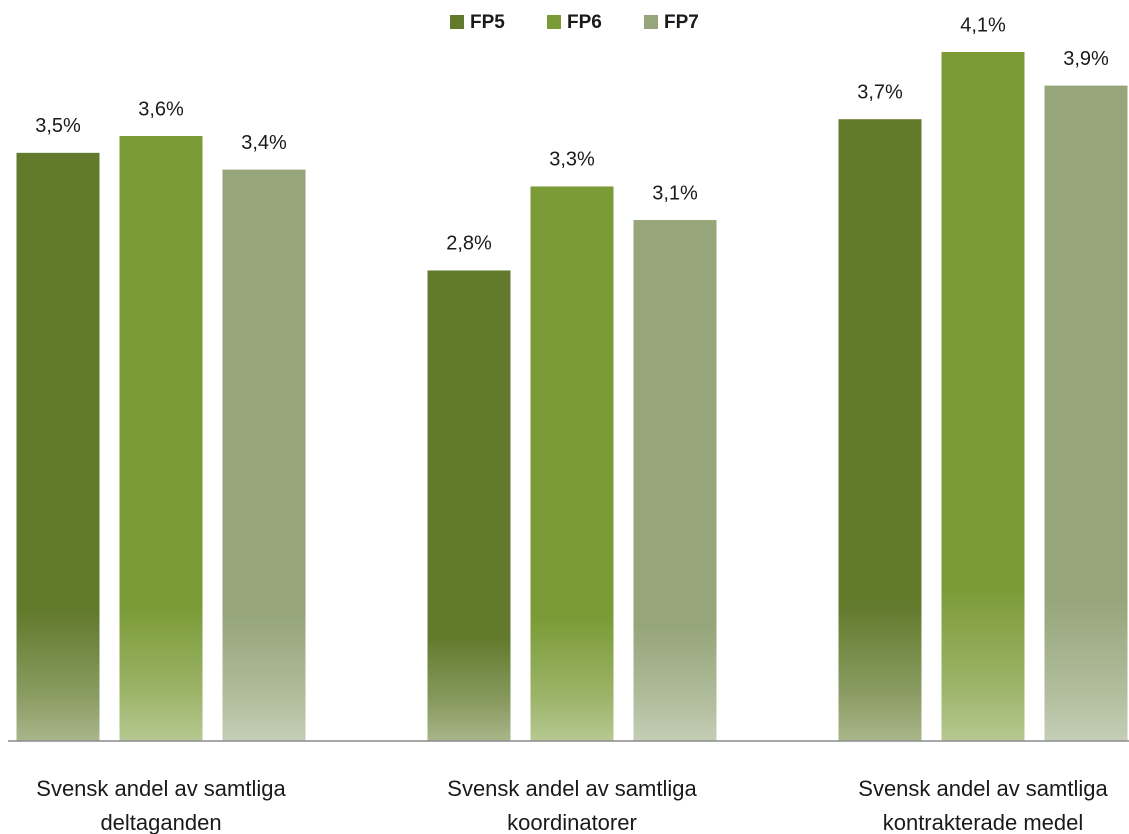 The image size is (1129, 834). What do you see at coordinates (58, 126) in the screenshot?
I see `value-label: 3,5%` at bounding box center [58, 126].